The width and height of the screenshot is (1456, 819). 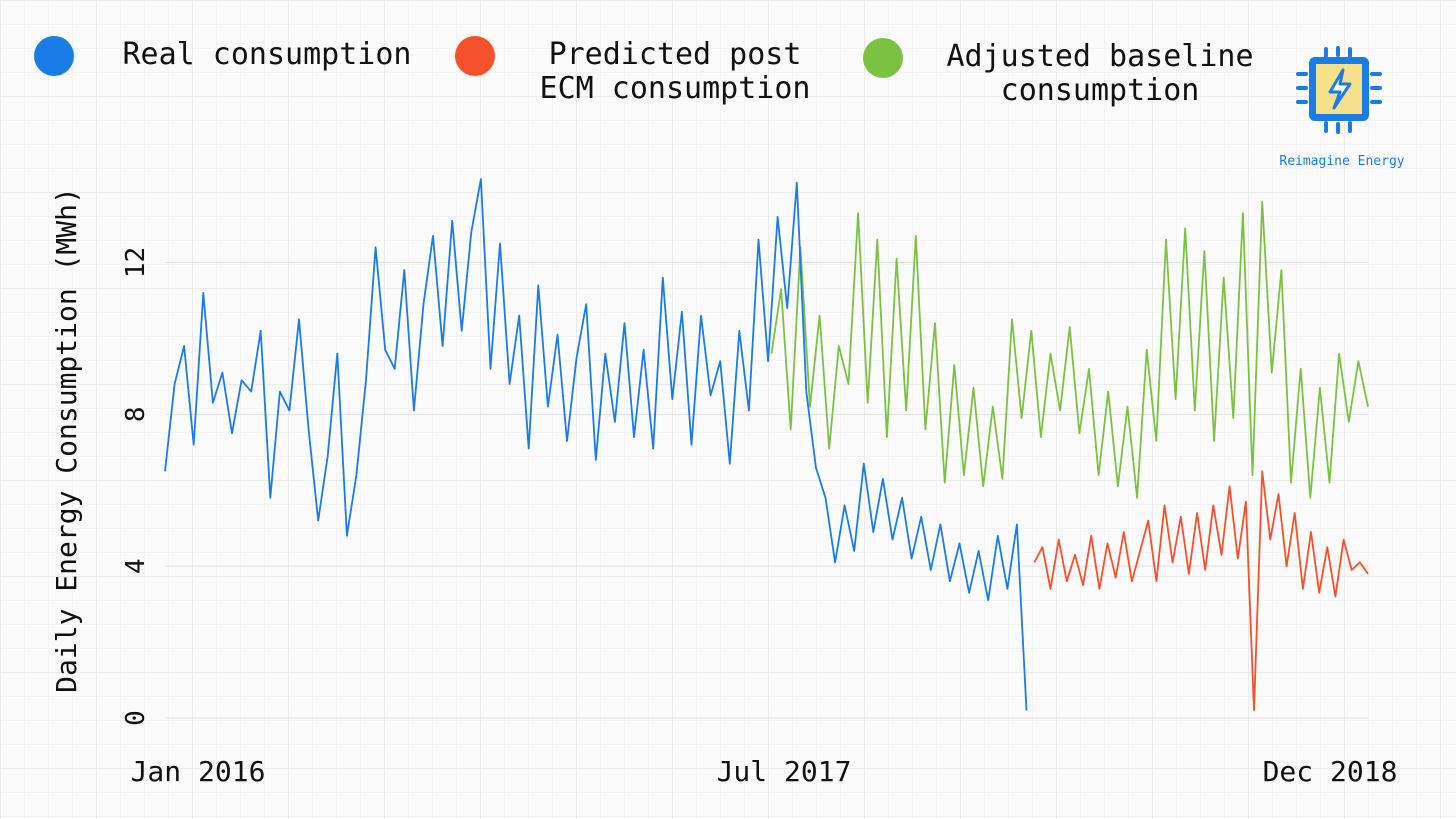 I want to click on brand-logo: Reimagine Energy, so click(x=1342, y=111).